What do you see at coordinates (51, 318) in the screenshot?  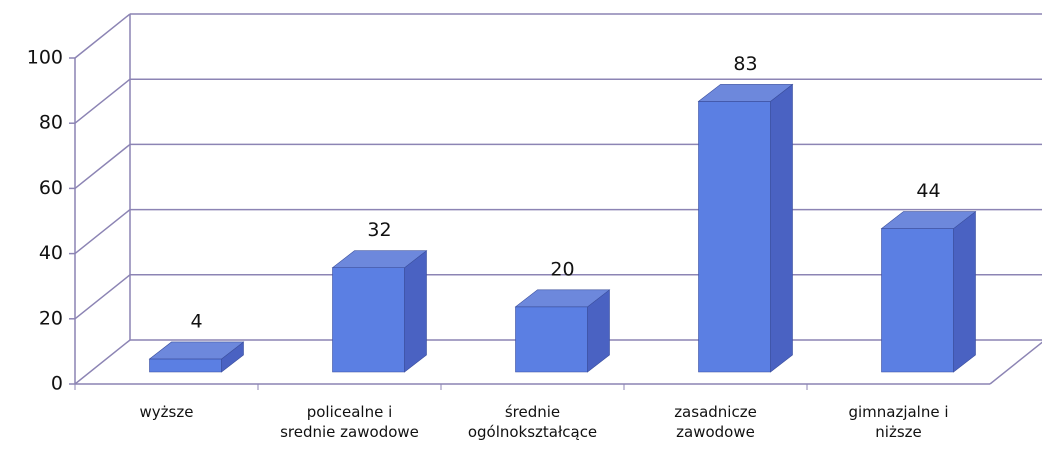 I see `y-tick-label: 20` at bounding box center [51, 318].